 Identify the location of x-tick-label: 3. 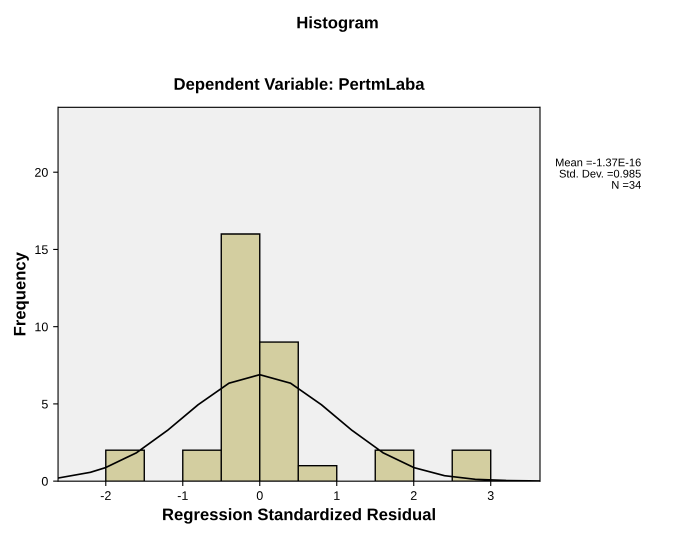
(491, 495).